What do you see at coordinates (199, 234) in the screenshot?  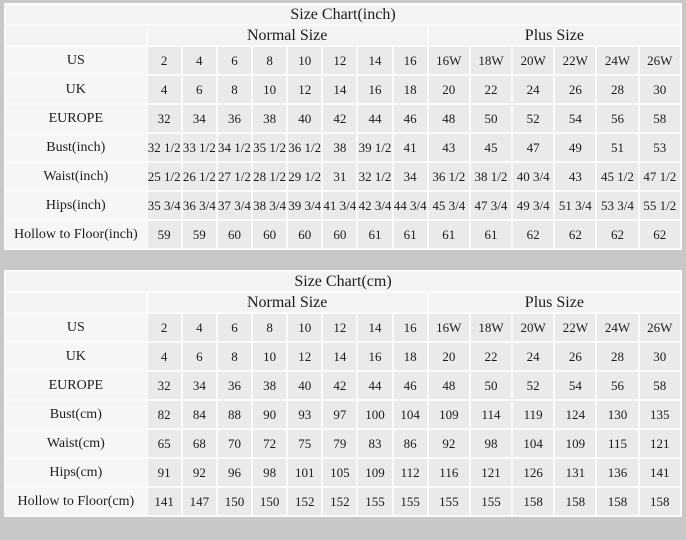 I see `size-cell: 59` at bounding box center [199, 234].